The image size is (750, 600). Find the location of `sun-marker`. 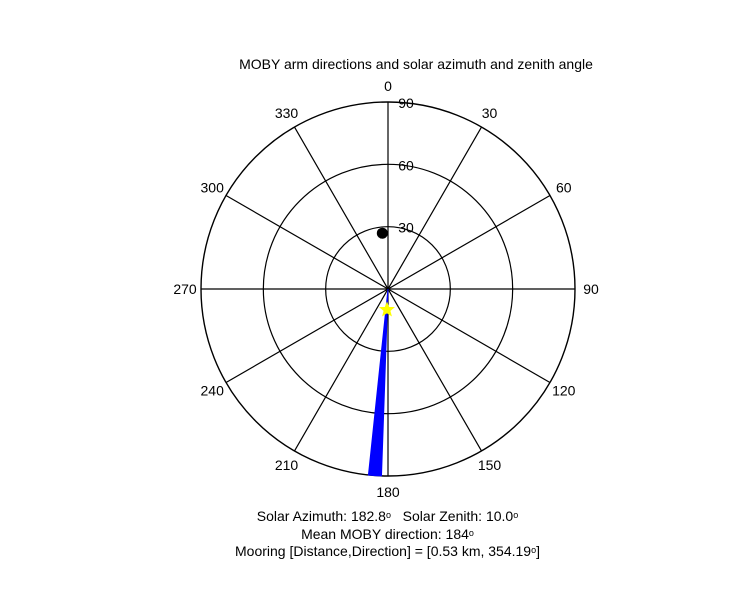

sun-marker is located at coordinates (387, 309).